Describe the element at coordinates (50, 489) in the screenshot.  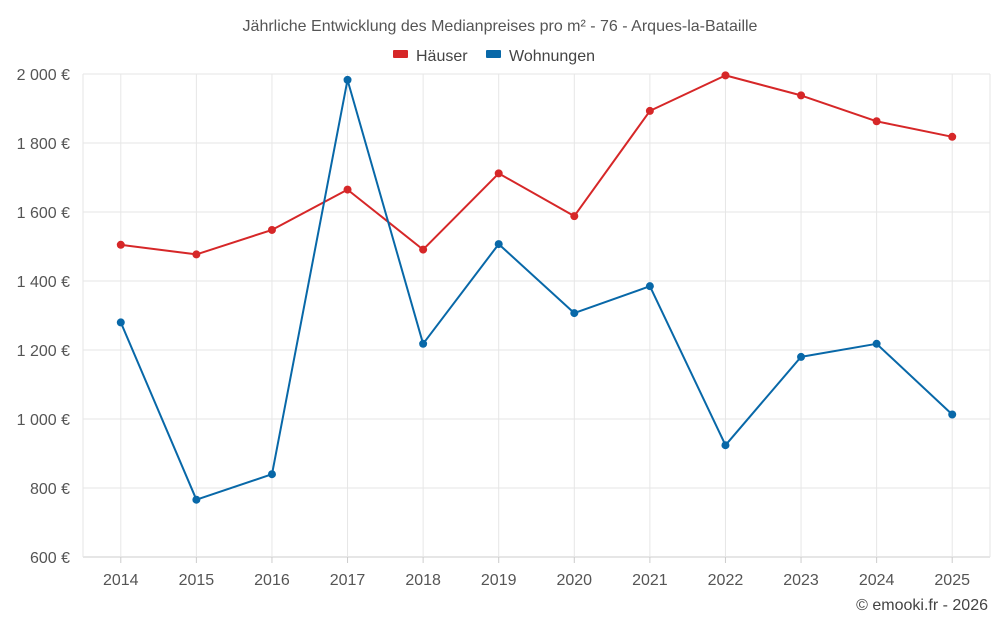
I see `y-tick-label: 800 €` at that location.